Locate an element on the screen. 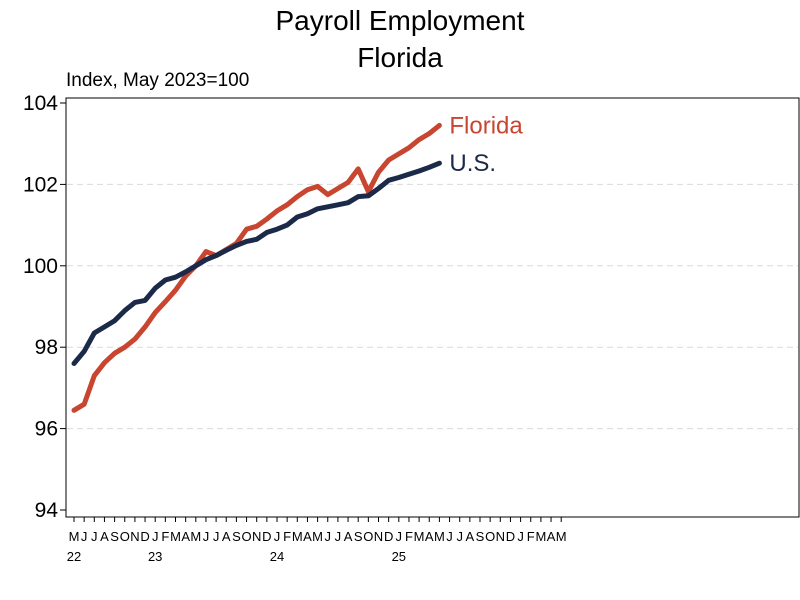  x-year-label: 23 is located at coordinates (155, 556).